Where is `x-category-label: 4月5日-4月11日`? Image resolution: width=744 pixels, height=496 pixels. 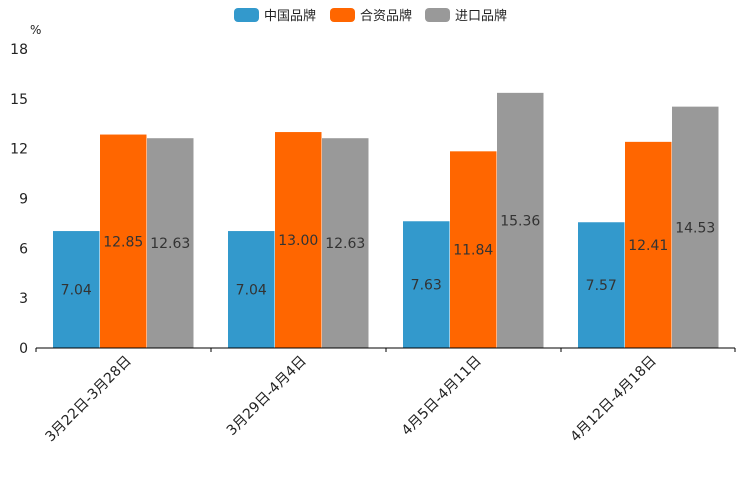
x-category-label: 4月5日-4月11日 is located at coordinates (442, 396).